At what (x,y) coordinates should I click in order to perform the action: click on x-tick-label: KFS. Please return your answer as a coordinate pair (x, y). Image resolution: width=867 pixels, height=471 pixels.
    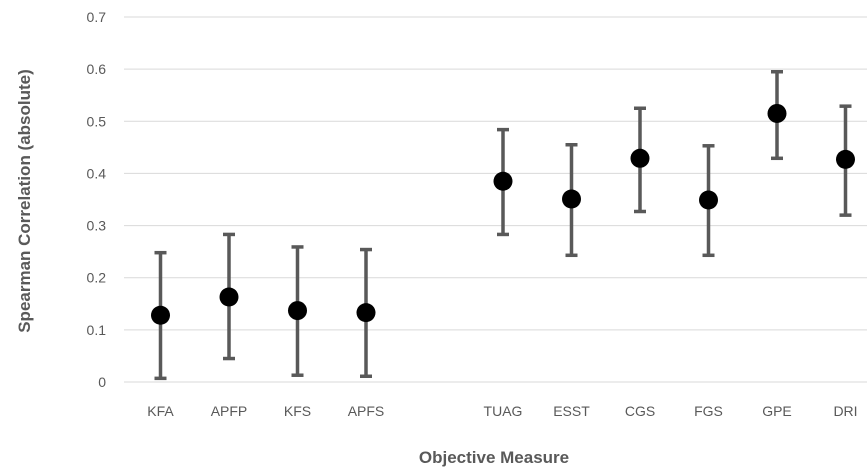
    Looking at the image, I should click on (297, 411).